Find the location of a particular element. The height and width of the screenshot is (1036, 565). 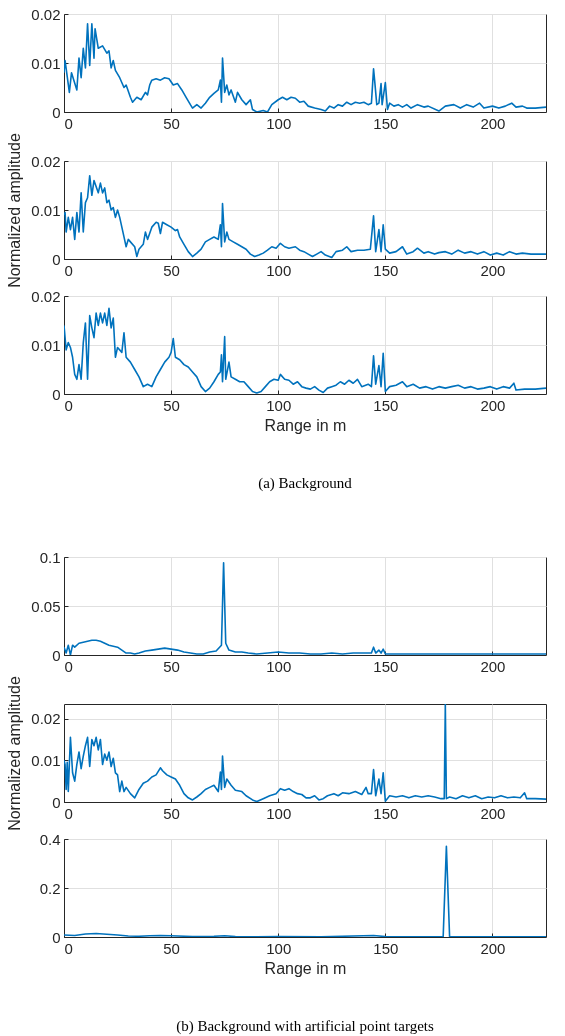

y-tick-label: 0.05 is located at coordinates (46, 606).